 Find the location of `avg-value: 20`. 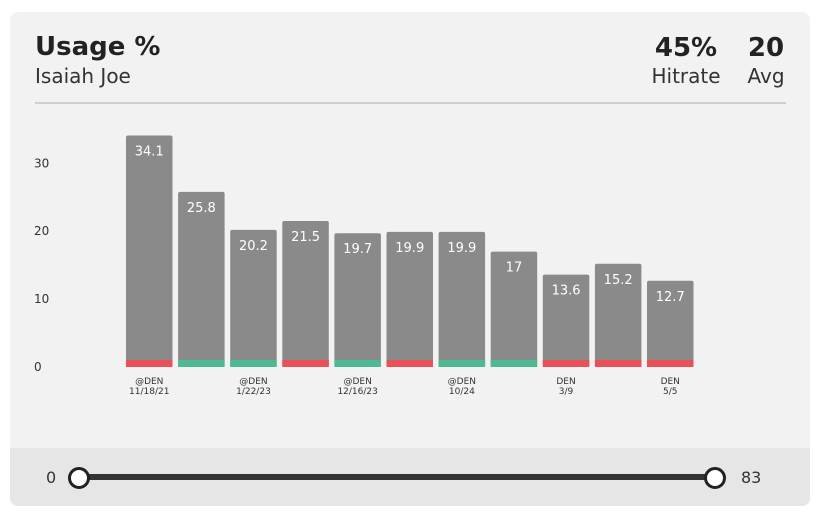

avg-value: 20 is located at coordinates (766, 48).